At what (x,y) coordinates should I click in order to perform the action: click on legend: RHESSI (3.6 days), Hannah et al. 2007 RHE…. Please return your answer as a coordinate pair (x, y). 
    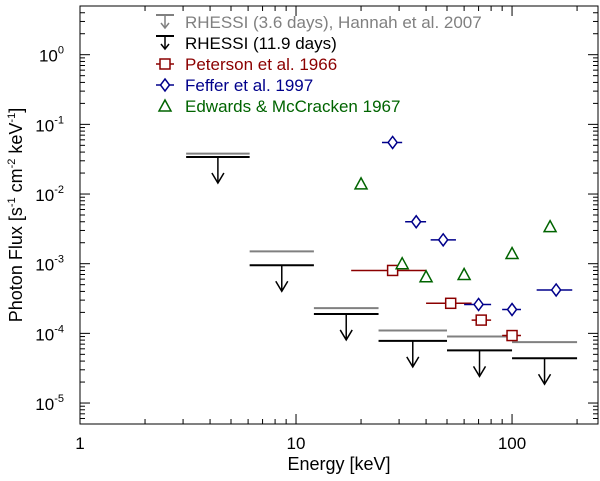
    Looking at the image, I should click on (319, 64).